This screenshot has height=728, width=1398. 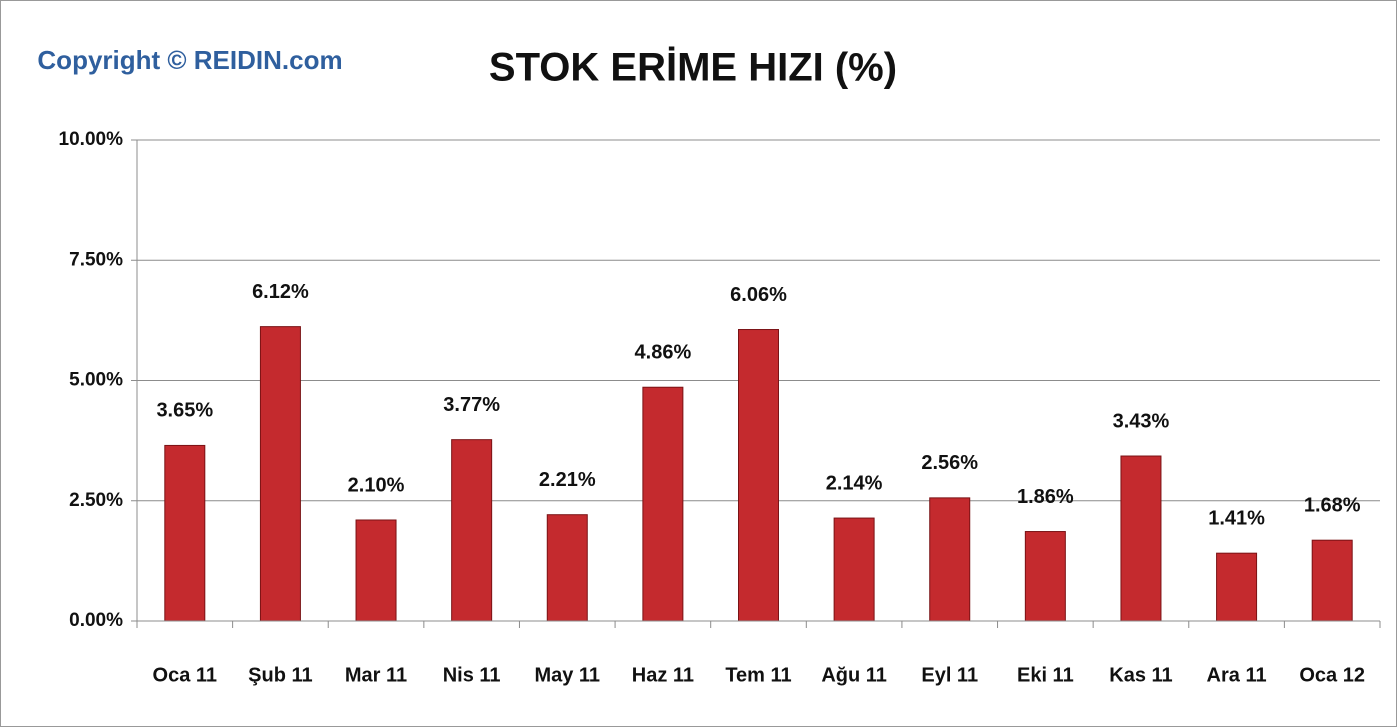 I want to click on y-tick-label: 2.50%, so click(x=96, y=500).